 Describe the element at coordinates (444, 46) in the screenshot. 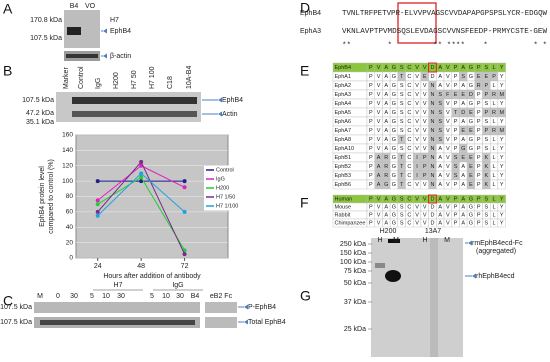

I see `conservation: ** * ** **** * * *` at that location.